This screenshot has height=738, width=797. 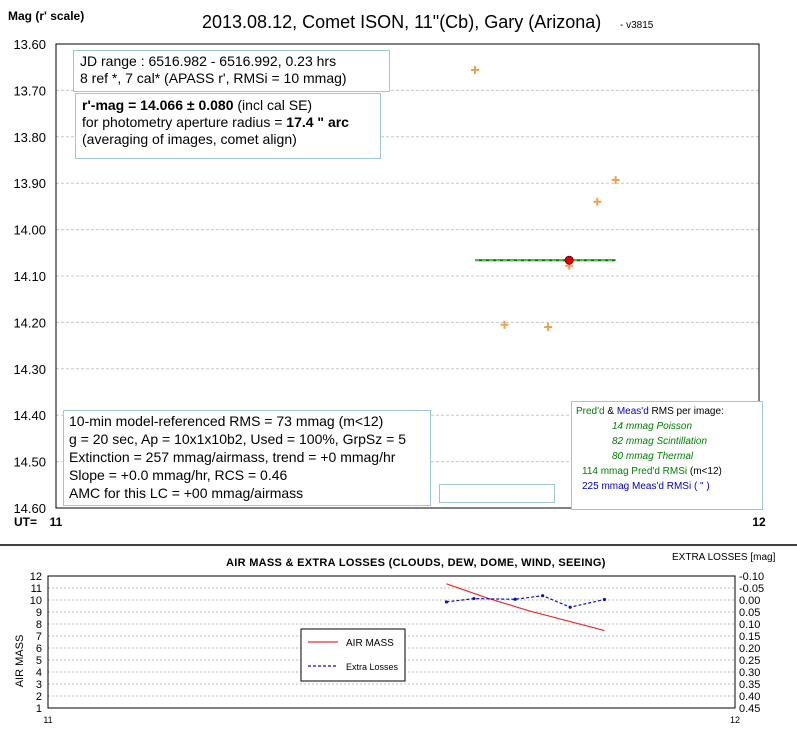 I want to click on airmass-plot-grid, so click(x=391, y=642).